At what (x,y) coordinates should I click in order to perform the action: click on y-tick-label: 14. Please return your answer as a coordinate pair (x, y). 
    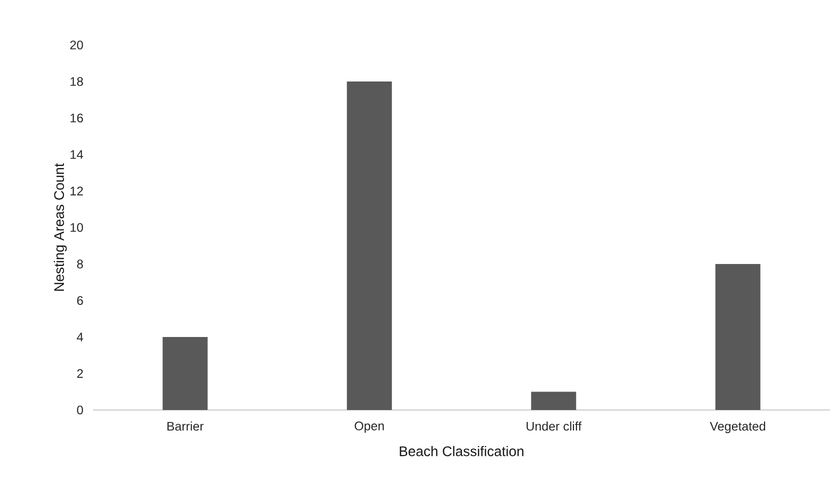
    Looking at the image, I should click on (77, 154).